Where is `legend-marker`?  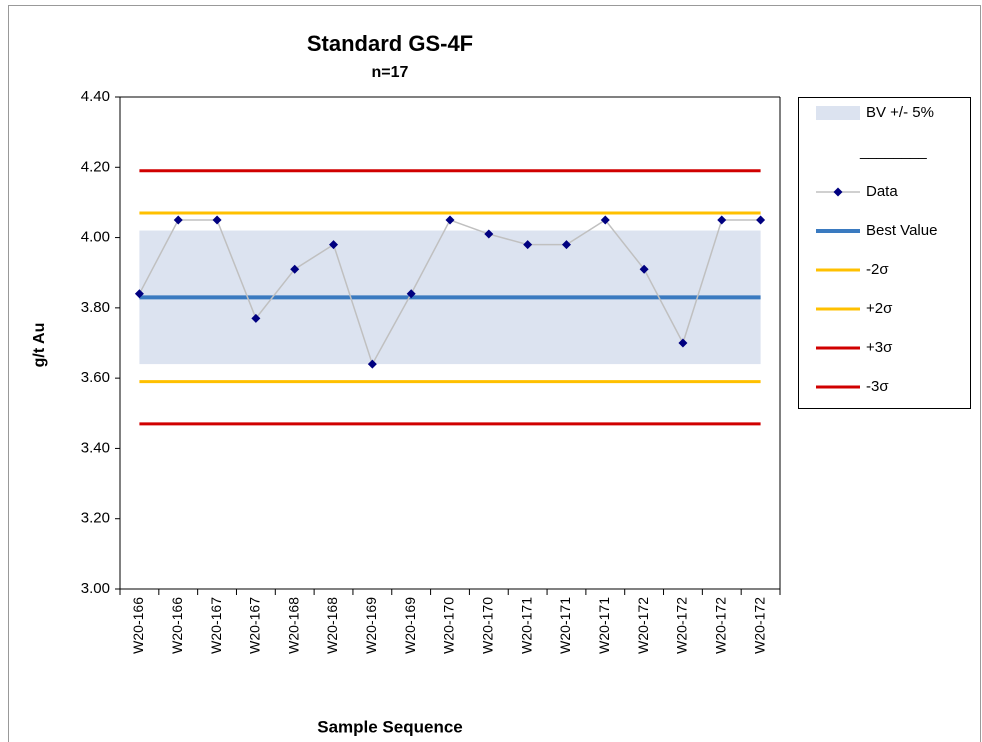
legend-marker is located at coordinates (838, 192).